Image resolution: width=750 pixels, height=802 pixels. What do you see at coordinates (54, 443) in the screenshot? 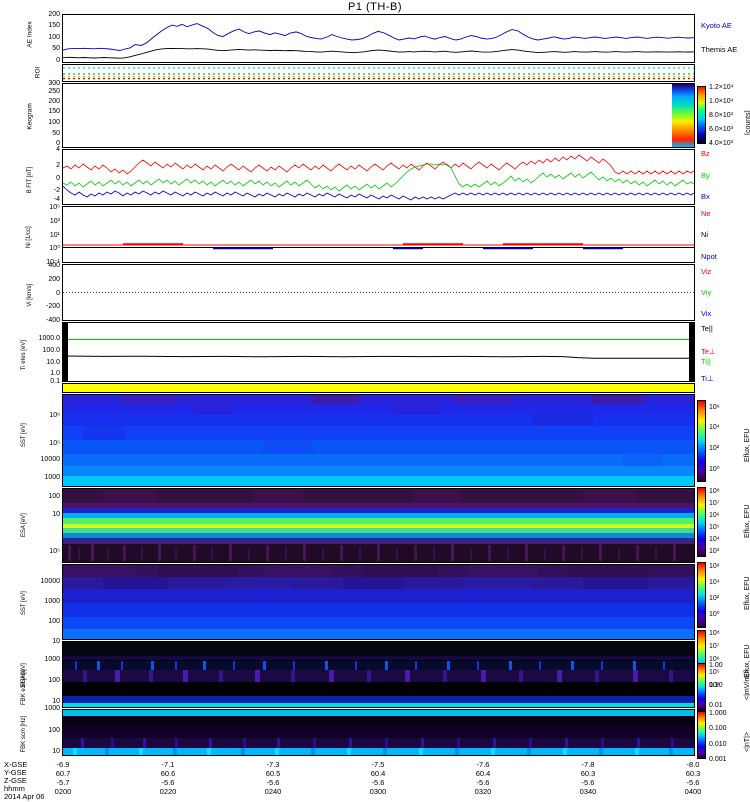
I see `sst-e-ytick: 10⁵` at bounding box center [54, 443].